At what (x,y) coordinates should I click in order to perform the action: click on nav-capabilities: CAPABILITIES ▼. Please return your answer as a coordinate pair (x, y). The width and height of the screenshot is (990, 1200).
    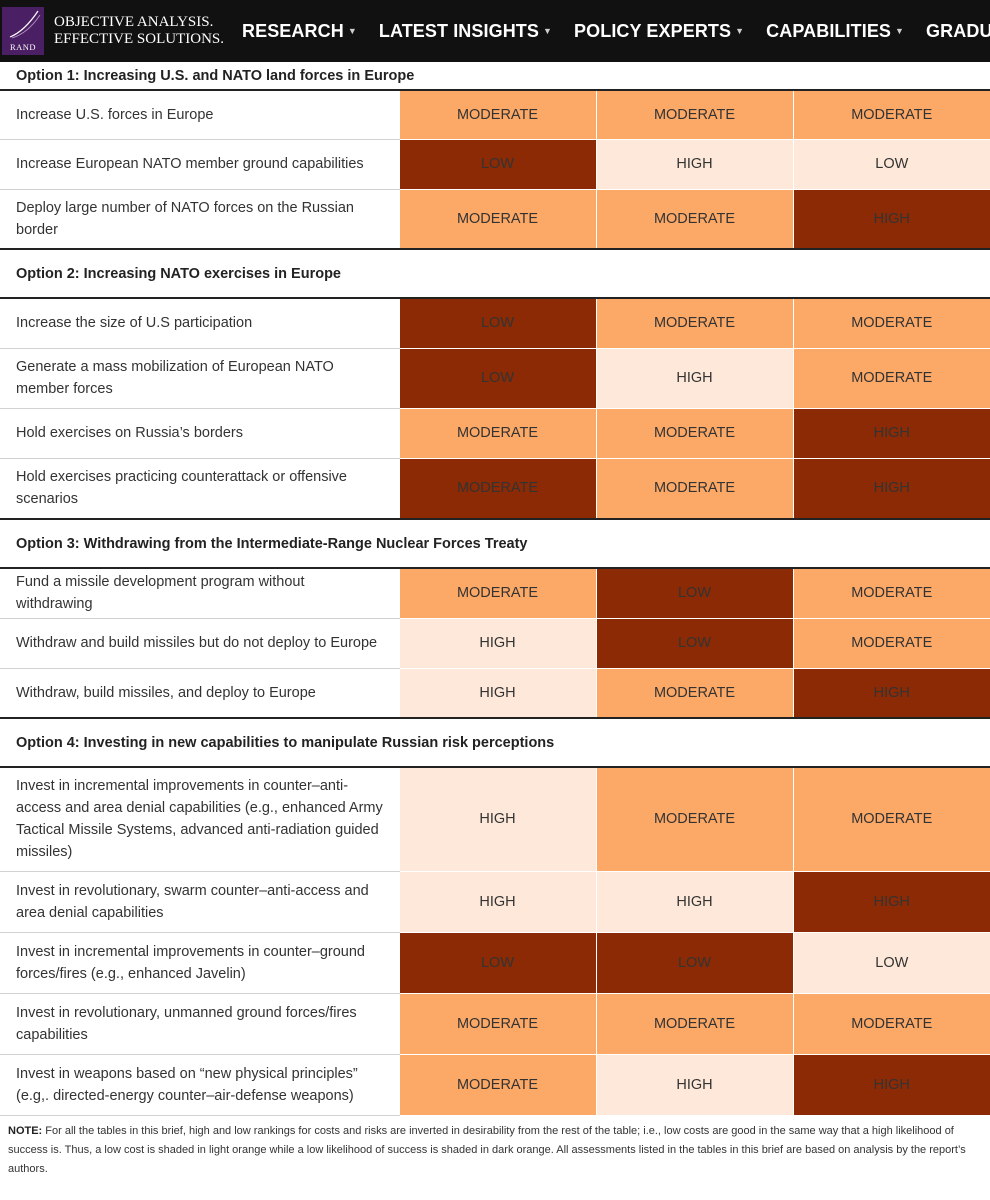
    Looking at the image, I should click on (835, 31).